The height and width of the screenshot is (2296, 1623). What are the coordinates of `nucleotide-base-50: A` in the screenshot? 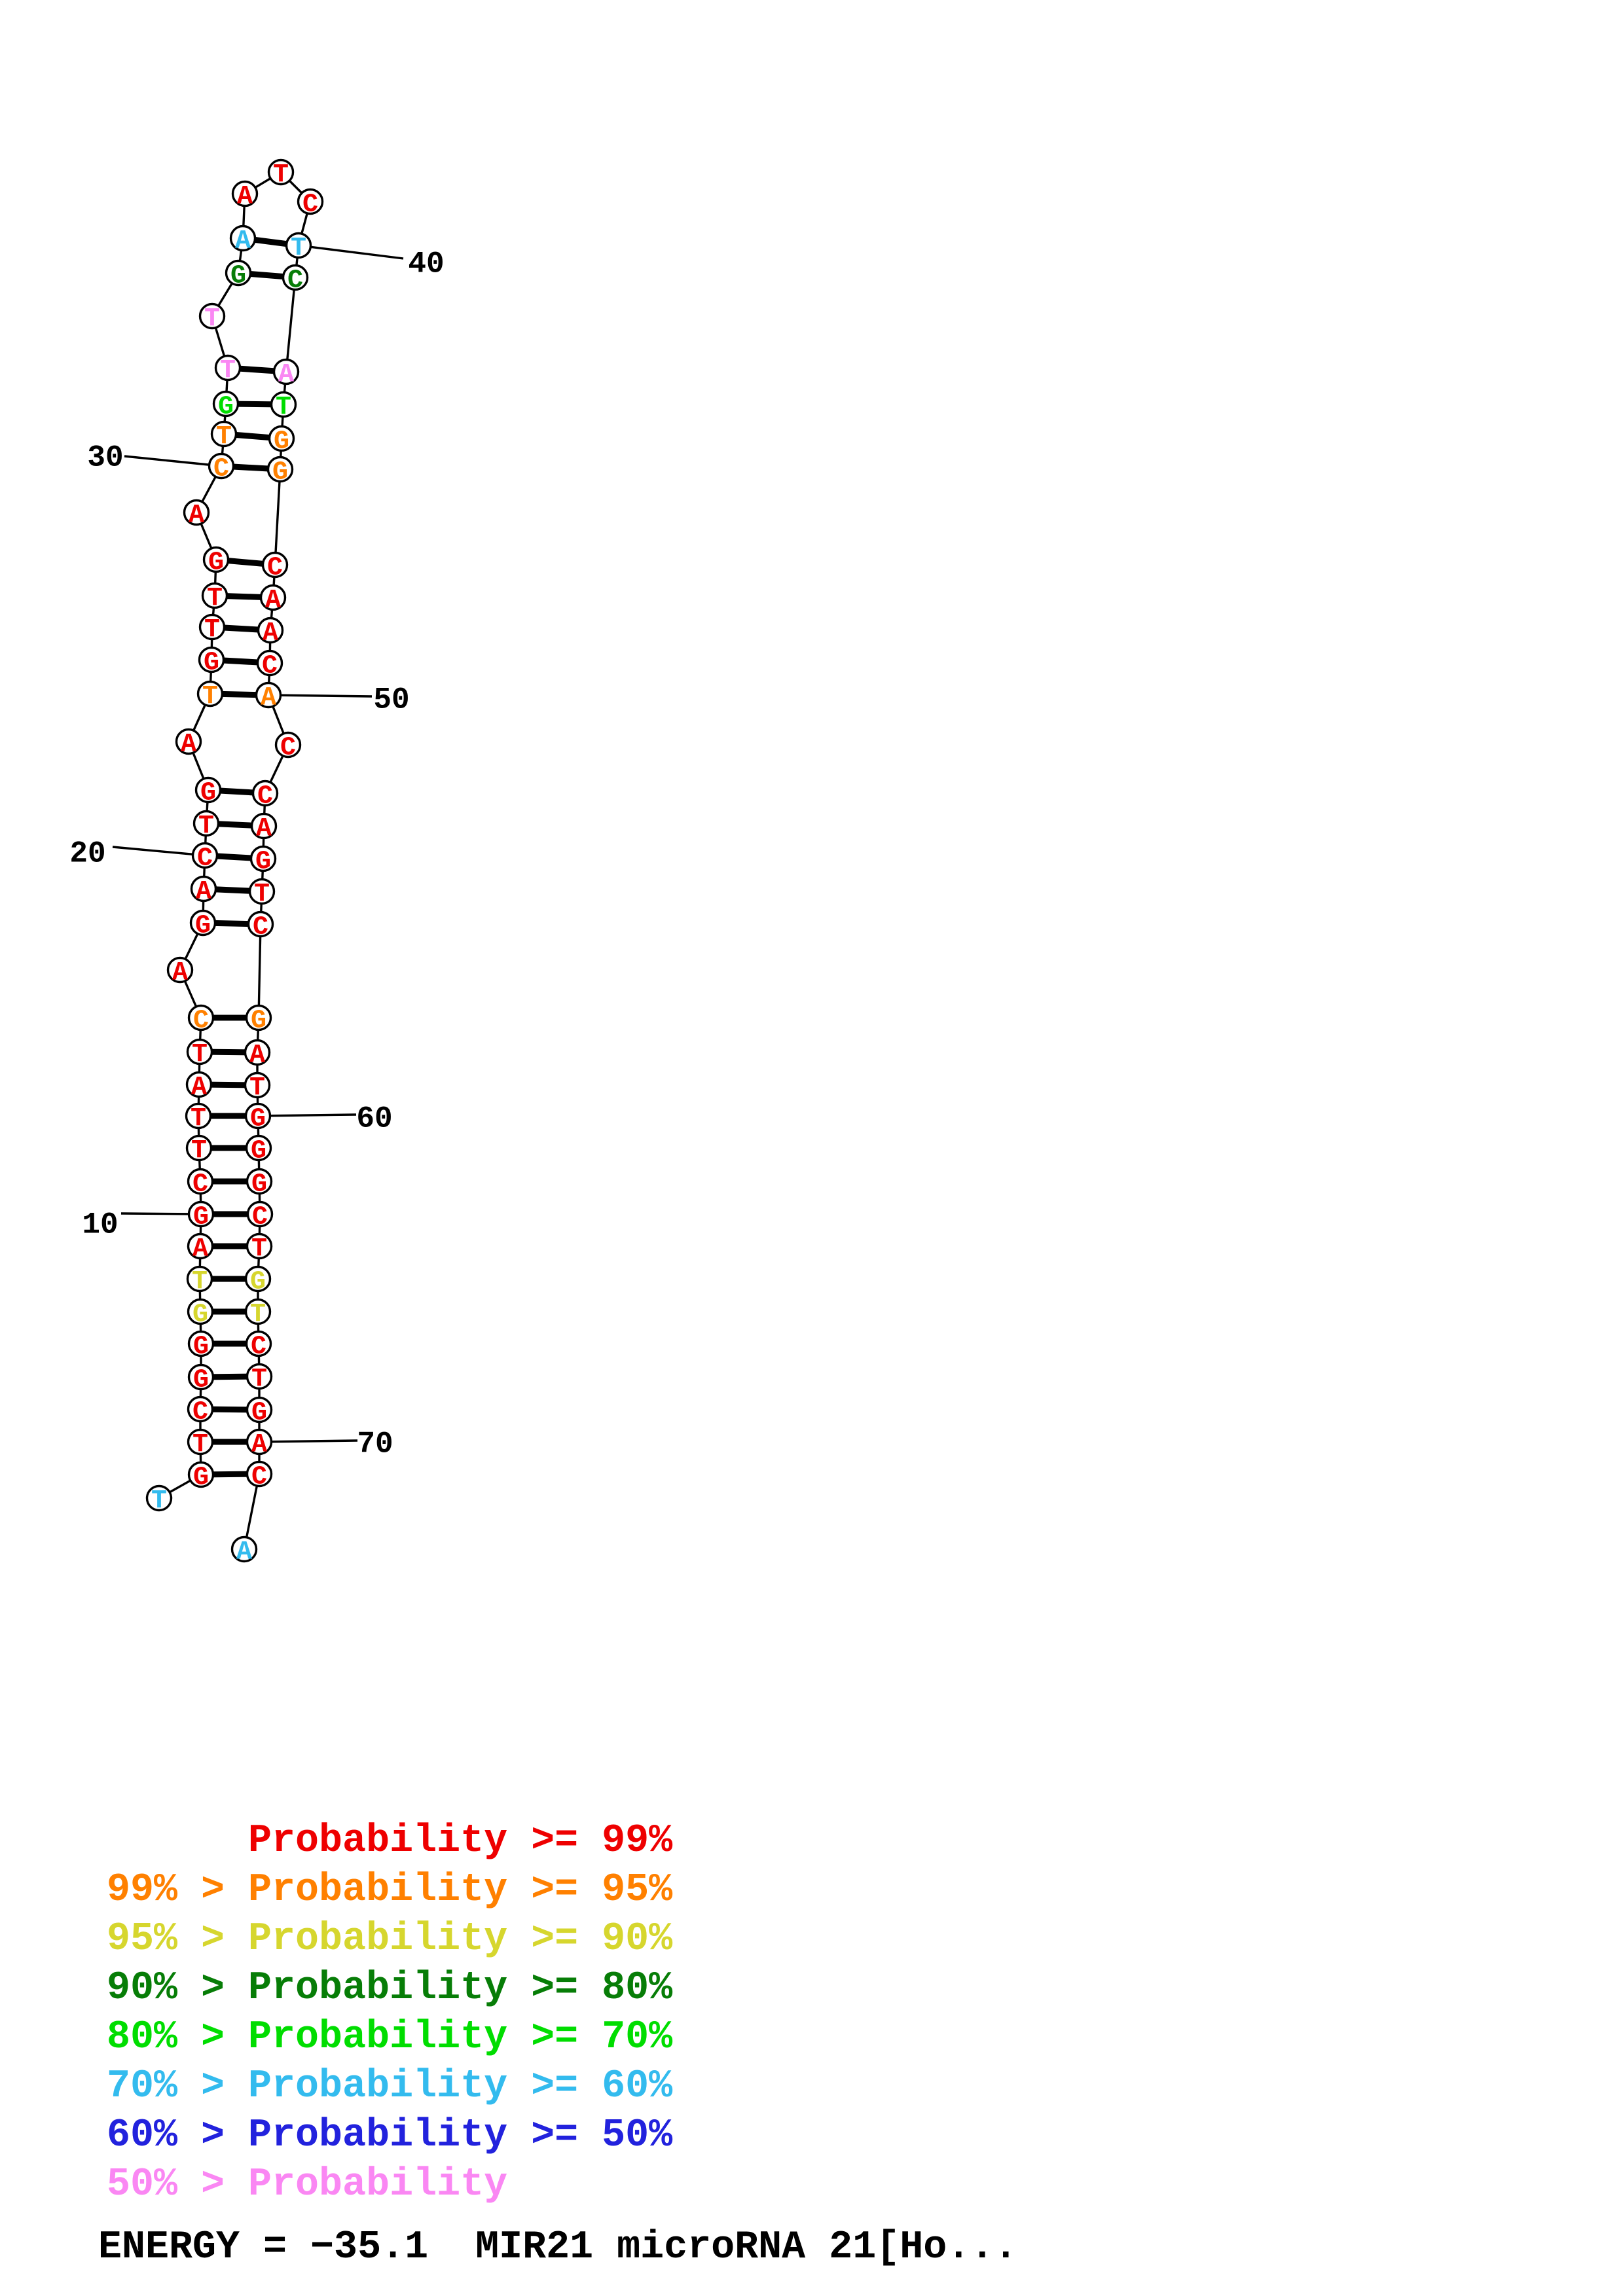 It's located at (268, 698).